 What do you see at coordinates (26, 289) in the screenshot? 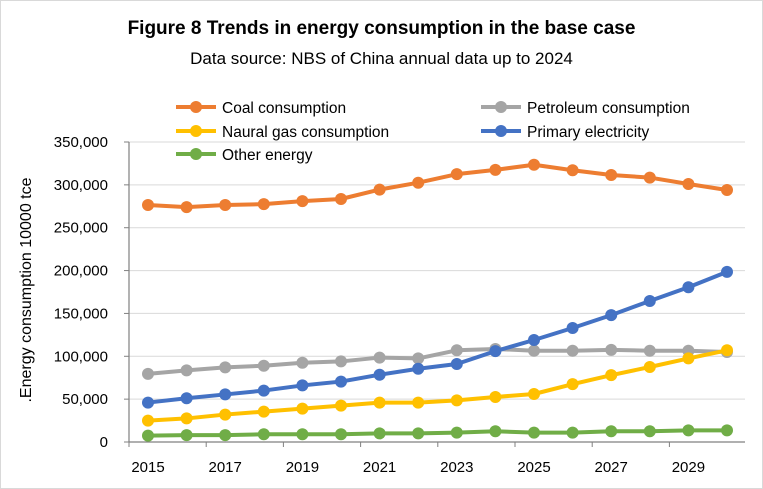
I see `y-axis-label: .Energy consumption 10000 tce` at bounding box center [26, 289].